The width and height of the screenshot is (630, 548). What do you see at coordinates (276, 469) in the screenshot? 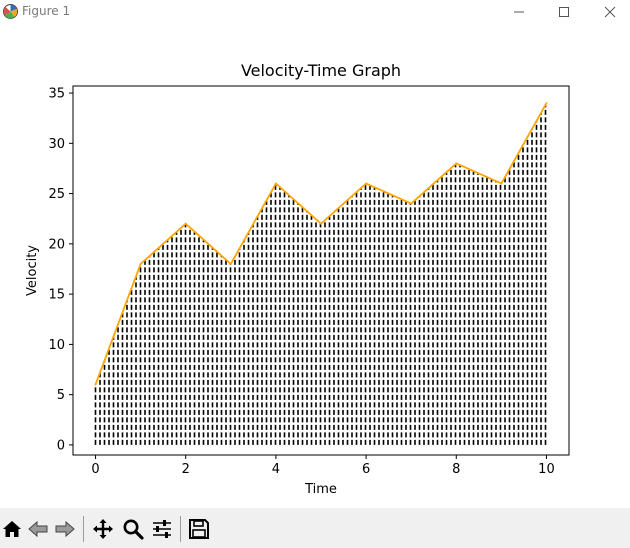
I see `x-tick-label: 4` at bounding box center [276, 469].